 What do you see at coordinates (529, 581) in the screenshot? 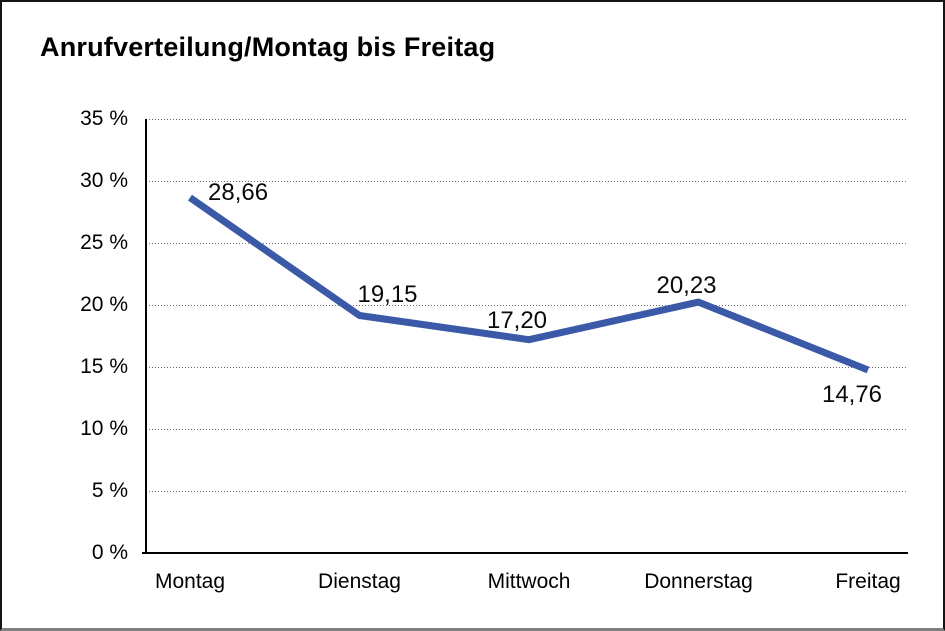
I see `x-tick-label-mittwoch: Mittwoch` at bounding box center [529, 581].